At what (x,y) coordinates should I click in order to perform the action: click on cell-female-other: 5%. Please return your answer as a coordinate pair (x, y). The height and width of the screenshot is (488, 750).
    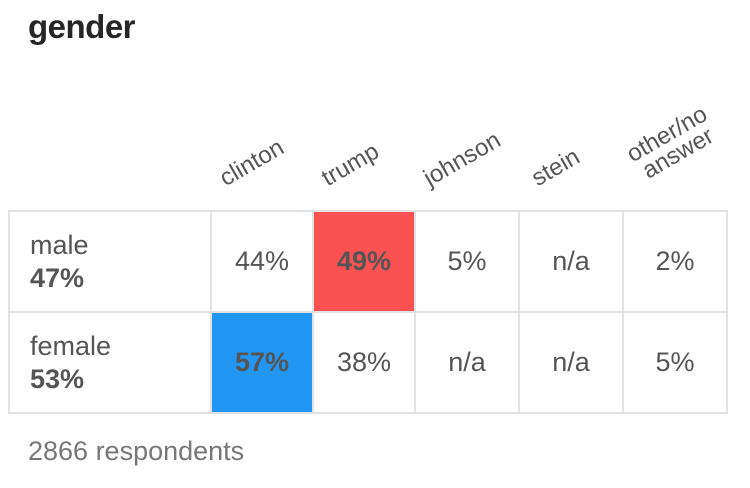
    Looking at the image, I should click on (675, 362).